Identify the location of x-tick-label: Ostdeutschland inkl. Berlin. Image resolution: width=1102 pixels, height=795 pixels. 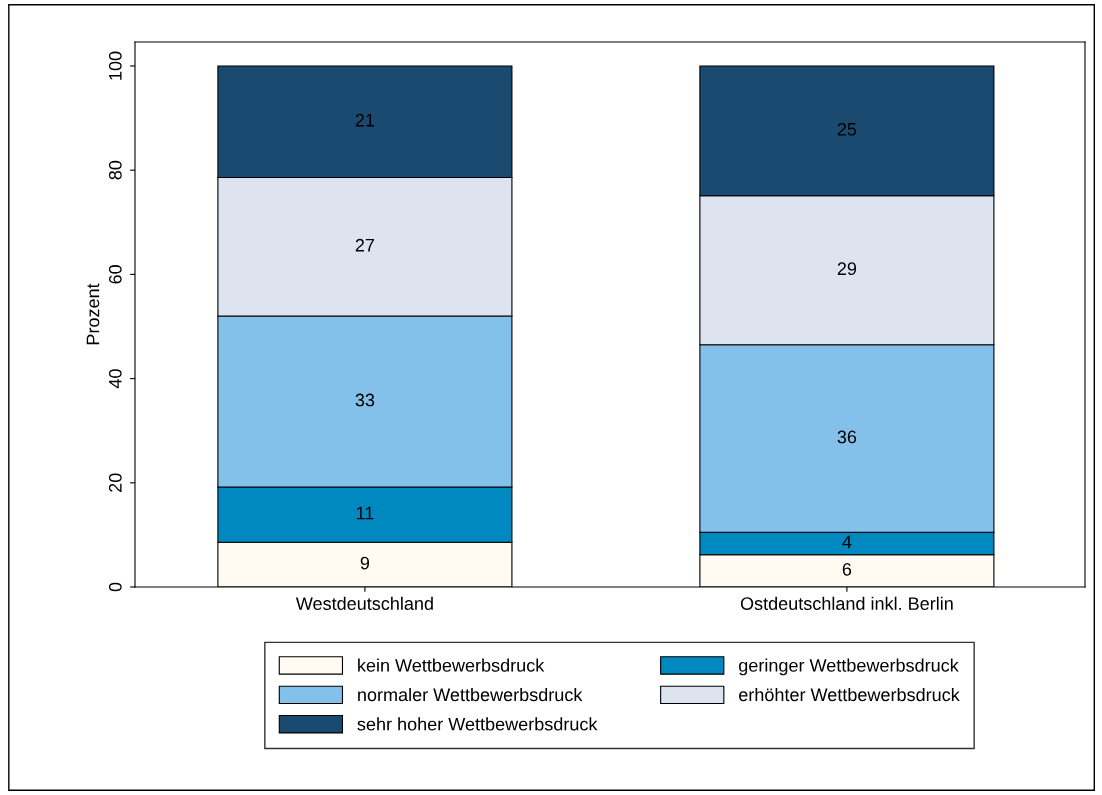
(846, 603).